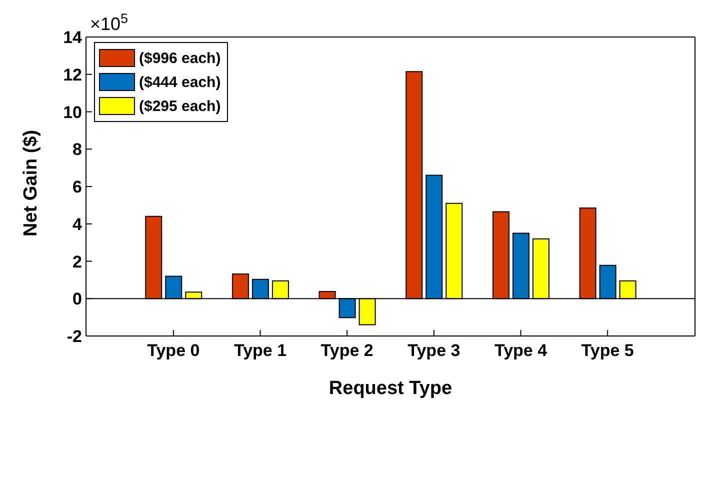 The image size is (704, 484). I want to click on x-tick-label: Type 4, so click(521, 350).